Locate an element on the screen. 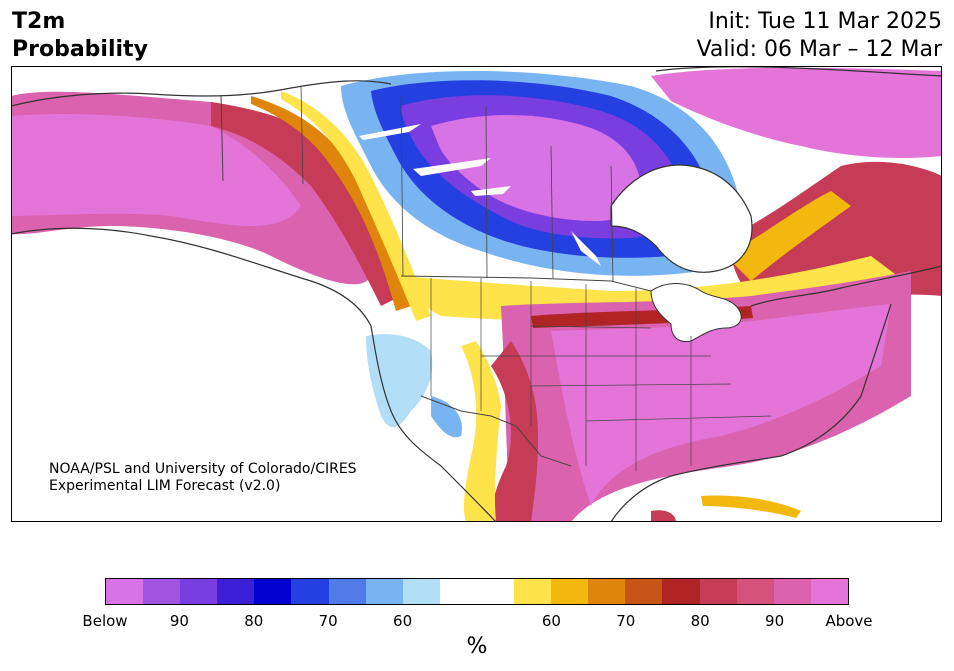  credit-line-2: Experimental LIM Forecast (v2.0) is located at coordinates (165, 486).